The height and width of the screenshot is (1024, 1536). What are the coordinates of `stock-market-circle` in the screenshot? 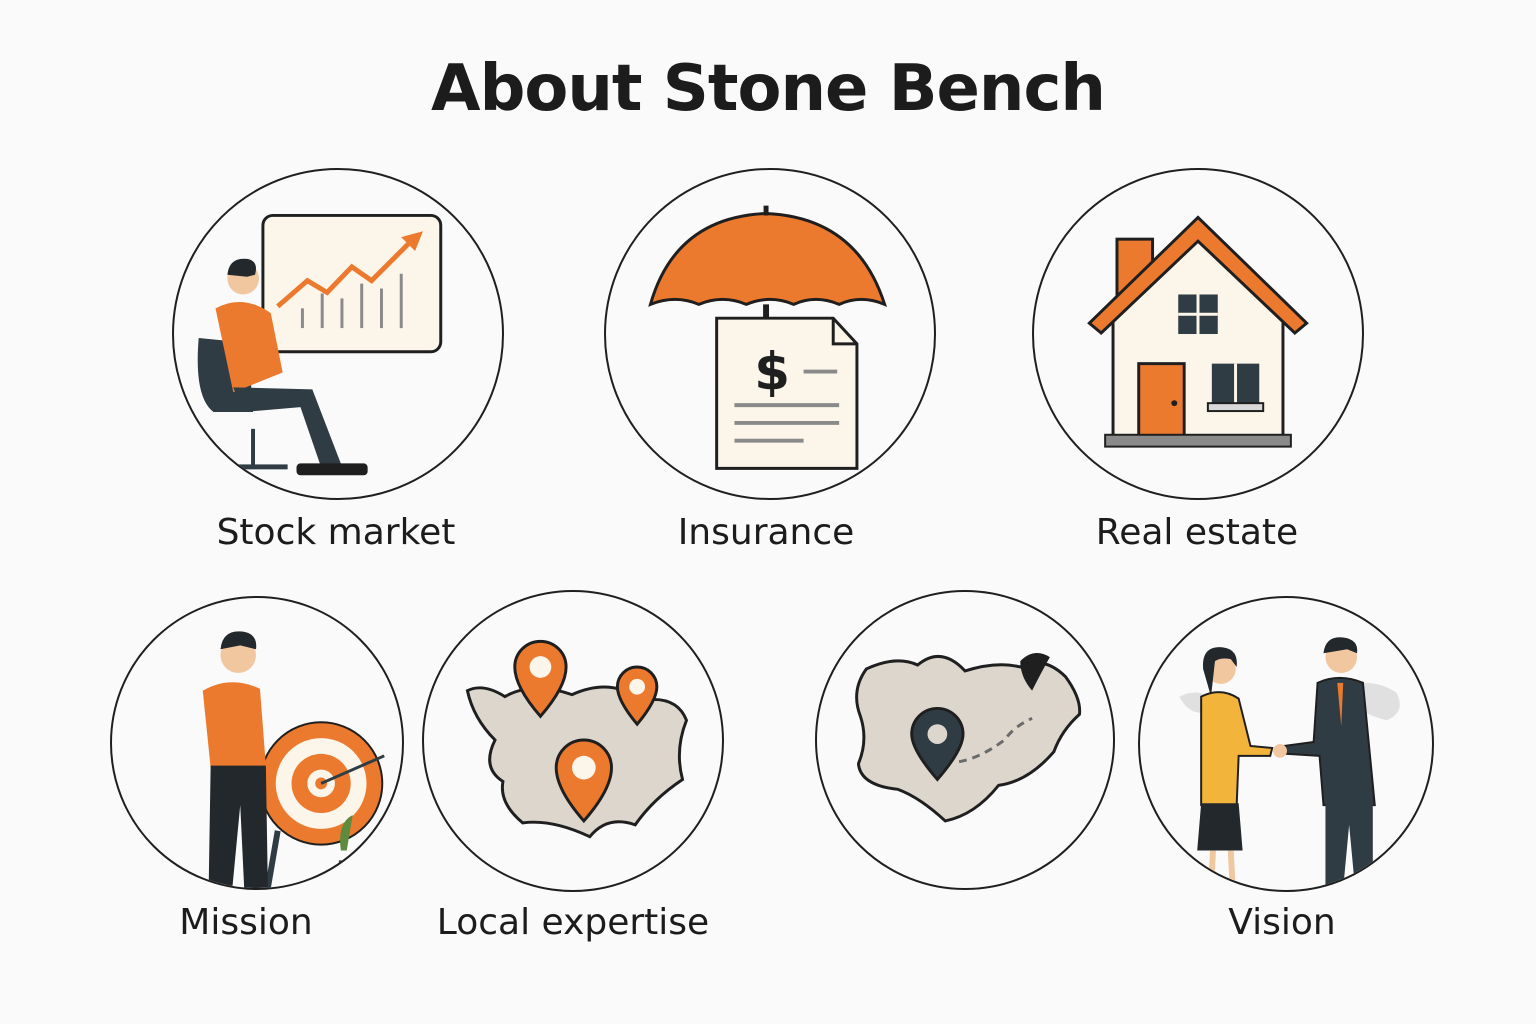 It's located at (338, 334).